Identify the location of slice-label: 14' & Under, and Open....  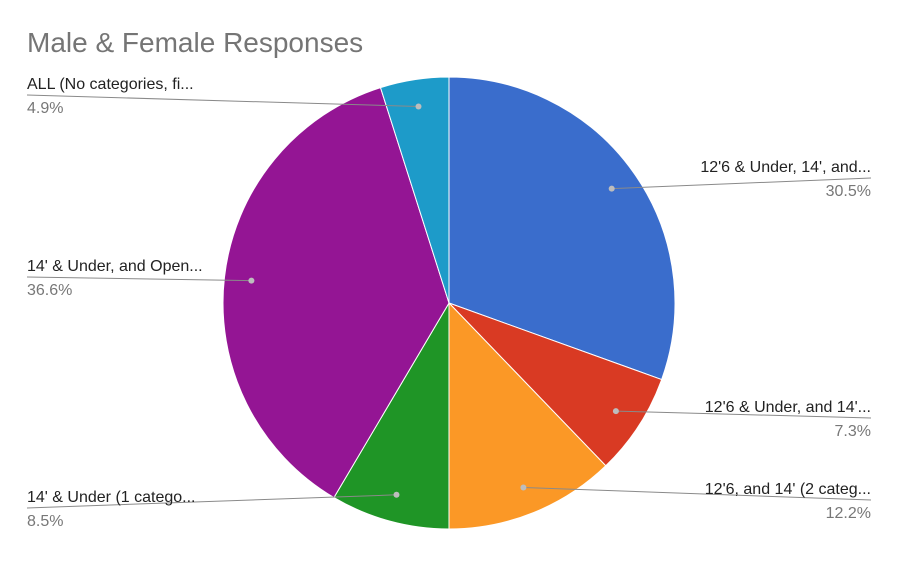
(115, 266).